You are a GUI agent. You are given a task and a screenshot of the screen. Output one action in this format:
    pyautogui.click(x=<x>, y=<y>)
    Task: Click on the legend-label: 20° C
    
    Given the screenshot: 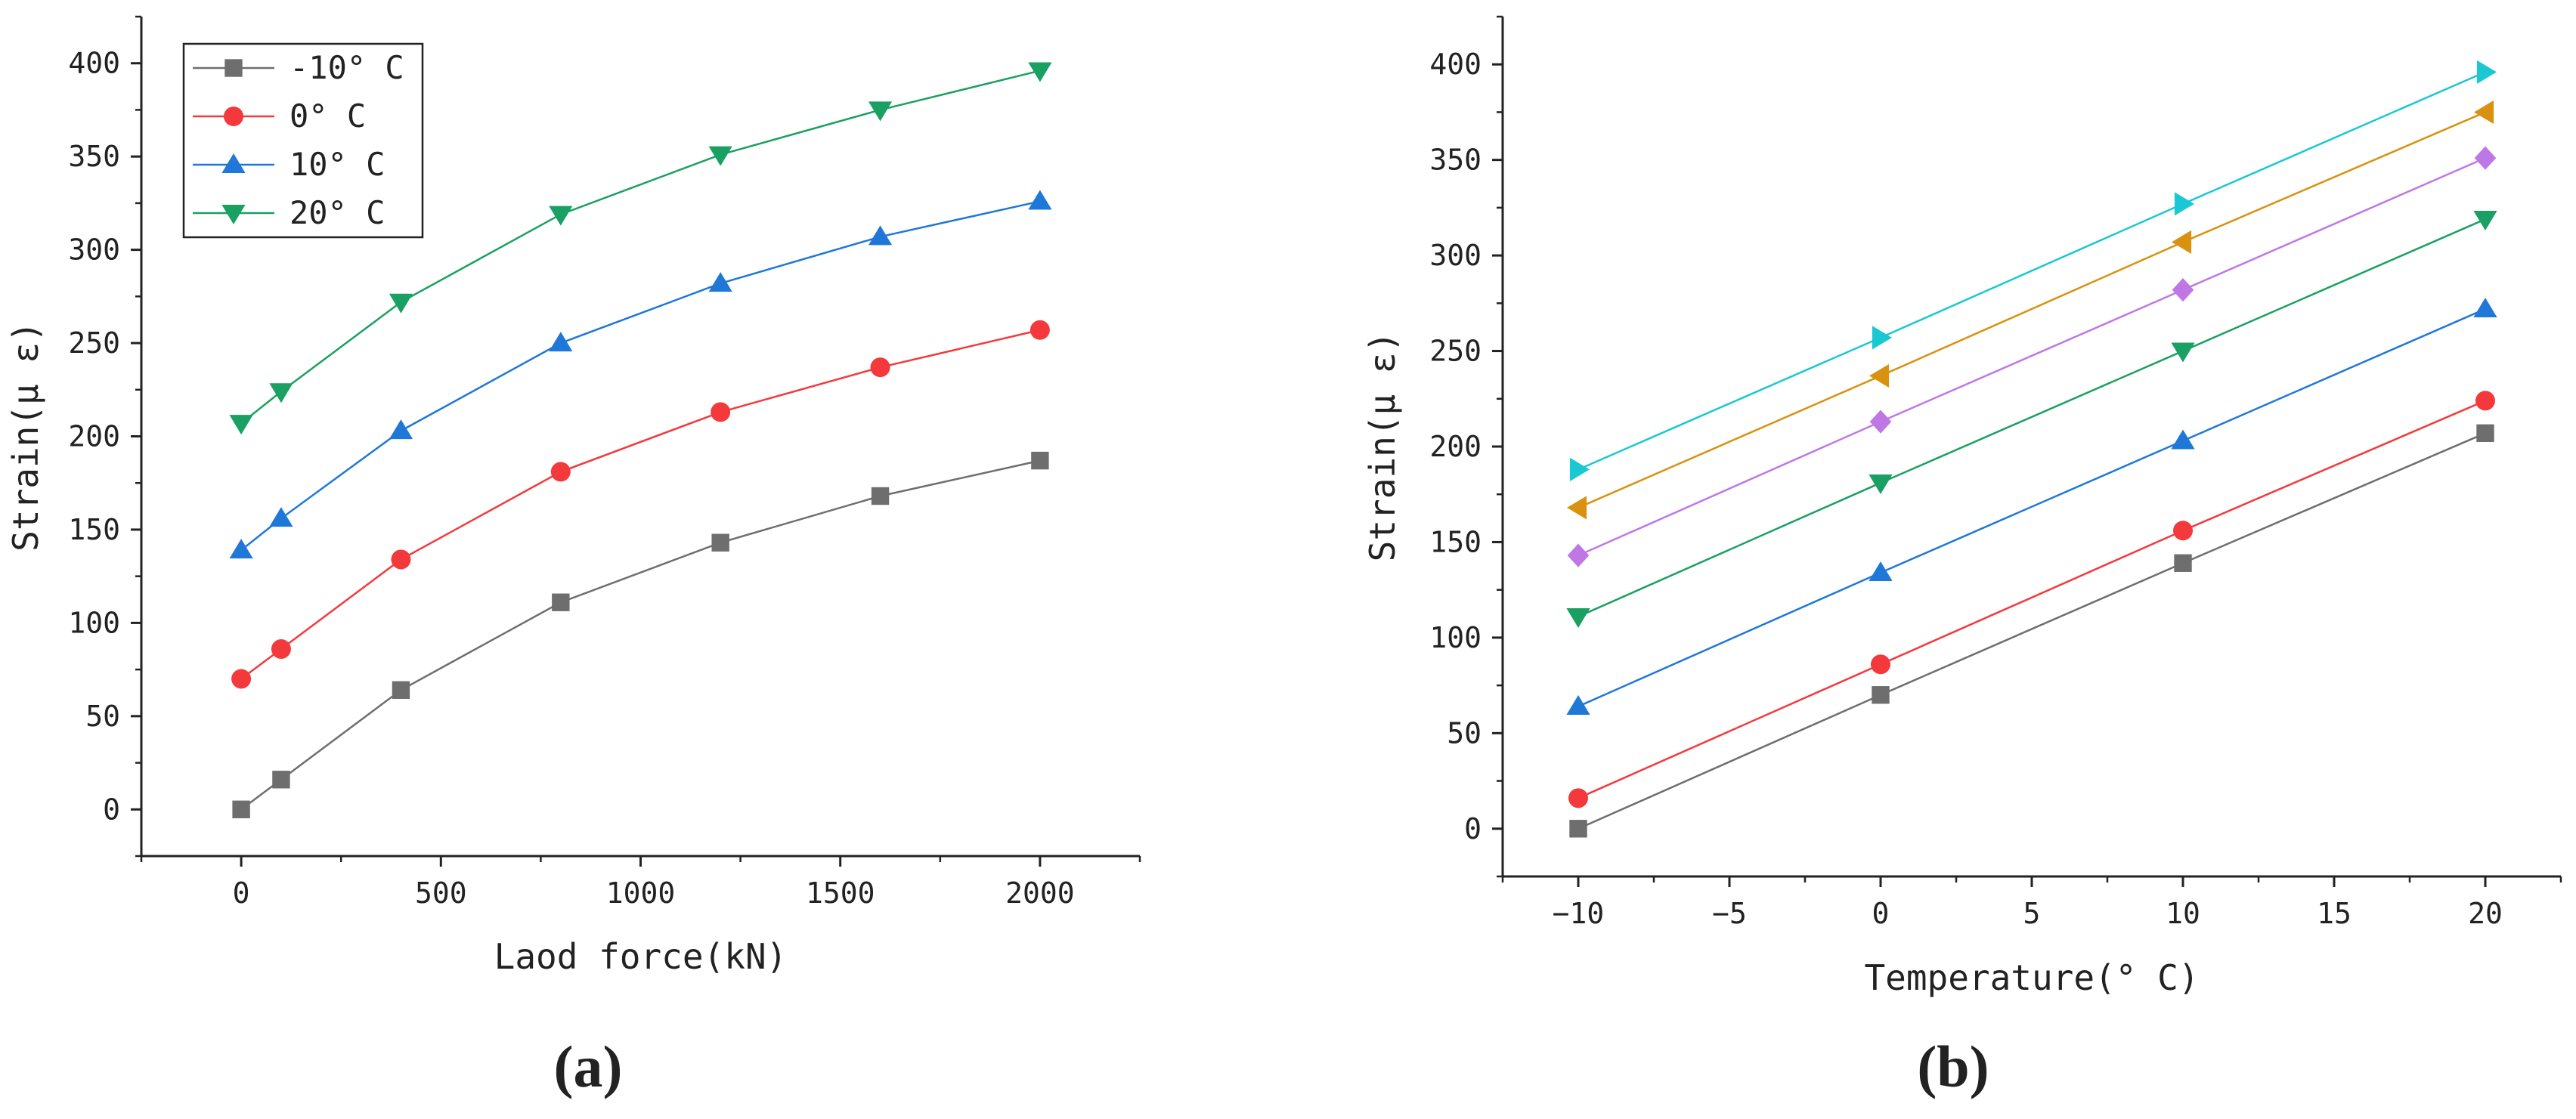 What is the action you would take?
    pyautogui.click(x=337, y=212)
    